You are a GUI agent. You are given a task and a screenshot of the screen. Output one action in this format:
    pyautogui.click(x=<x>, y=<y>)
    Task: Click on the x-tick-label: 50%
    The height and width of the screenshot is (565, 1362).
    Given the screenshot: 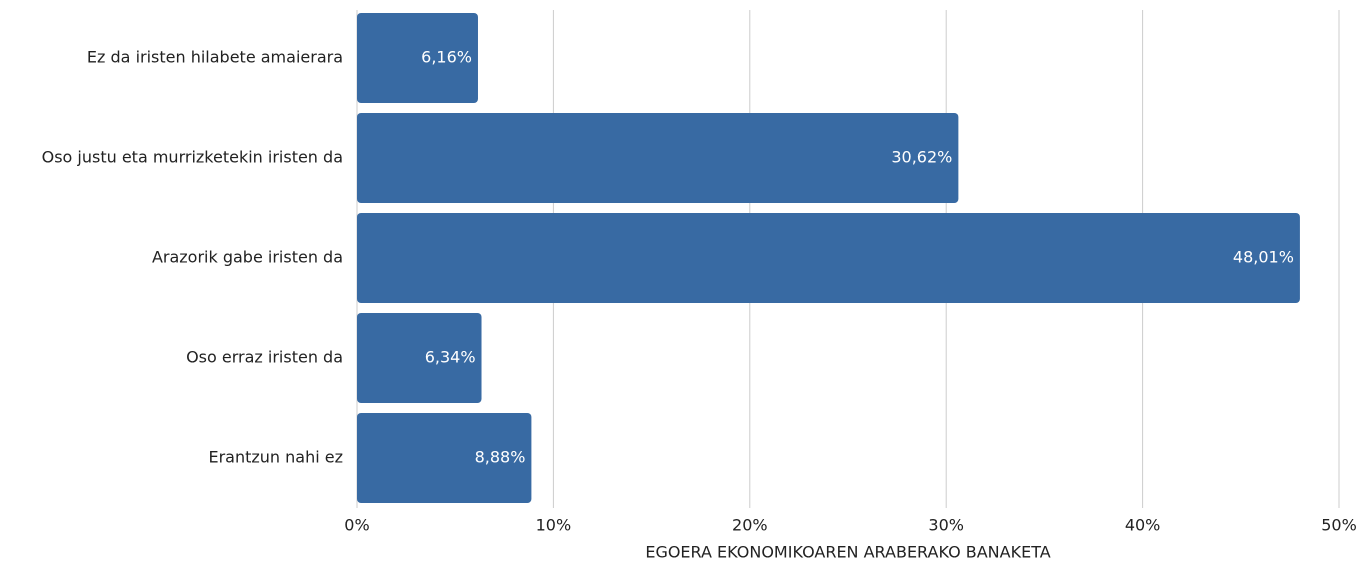 What is the action you would take?
    pyautogui.click(x=1339, y=525)
    